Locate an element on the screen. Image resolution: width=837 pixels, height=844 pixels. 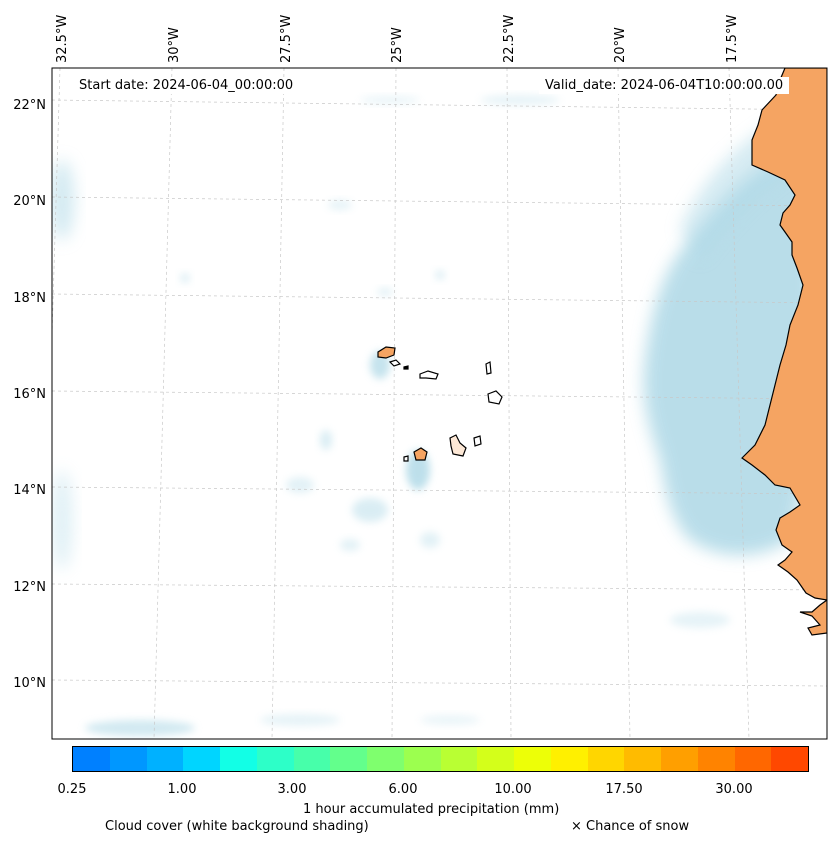
island-santo-antao is located at coordinates (386, 352).